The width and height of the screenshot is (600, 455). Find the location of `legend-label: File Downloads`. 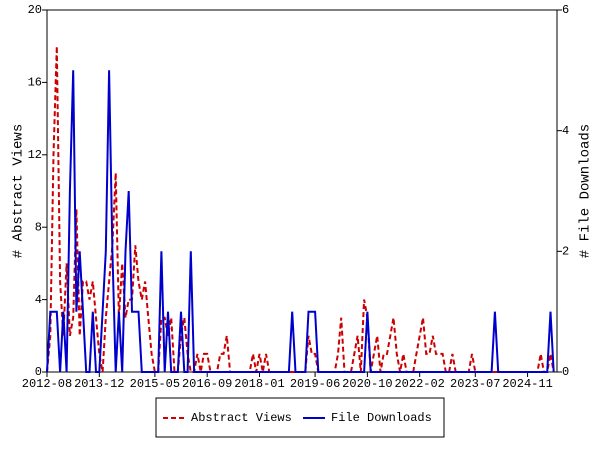

legend-label: File Downloads is located at coordinates (381, 418).